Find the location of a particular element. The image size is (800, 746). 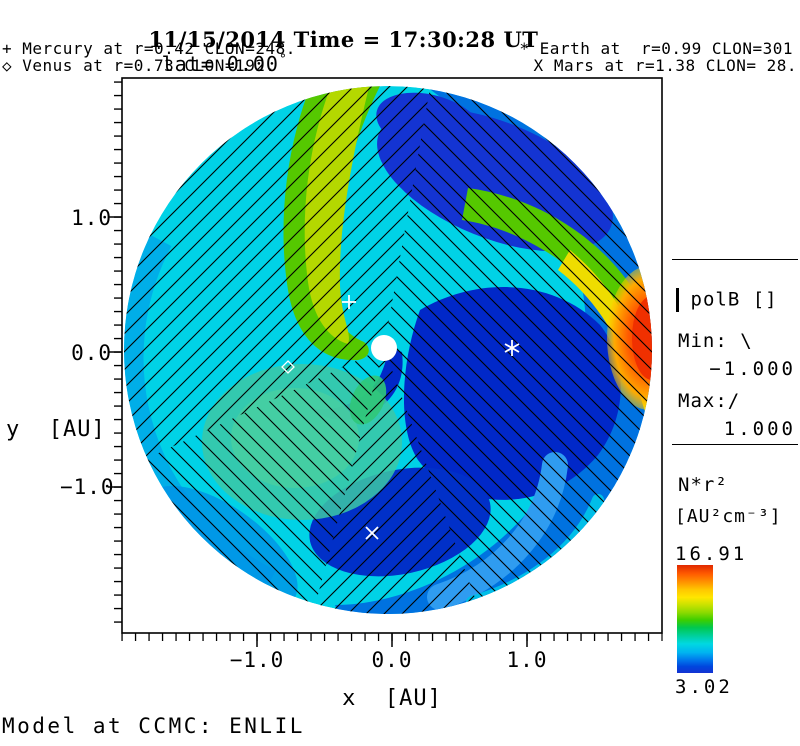

legend-rule-top is located at coordinates (735, 259).